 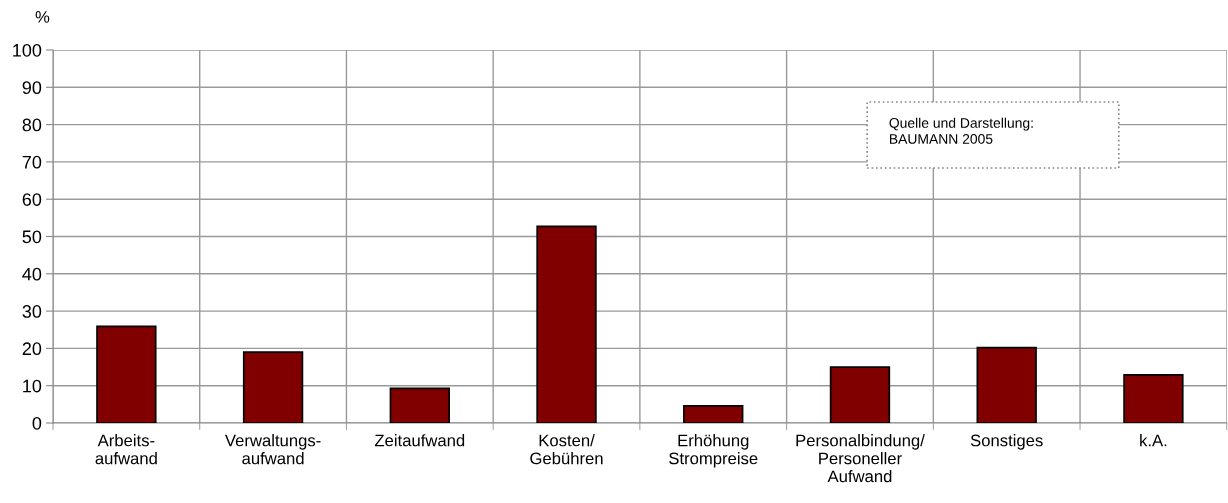 I want to click on x-tick-label: Personalbindung/ Personeller Aufwand, so click(x=860, y=458).